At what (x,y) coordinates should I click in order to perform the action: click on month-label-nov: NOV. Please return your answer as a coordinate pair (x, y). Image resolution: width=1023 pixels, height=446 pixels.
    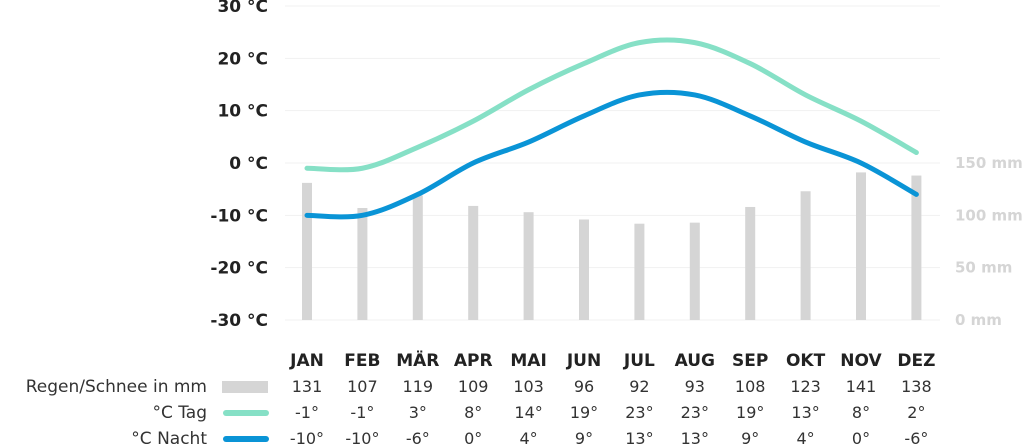
    Looking at the image, I should click on (861, 361).